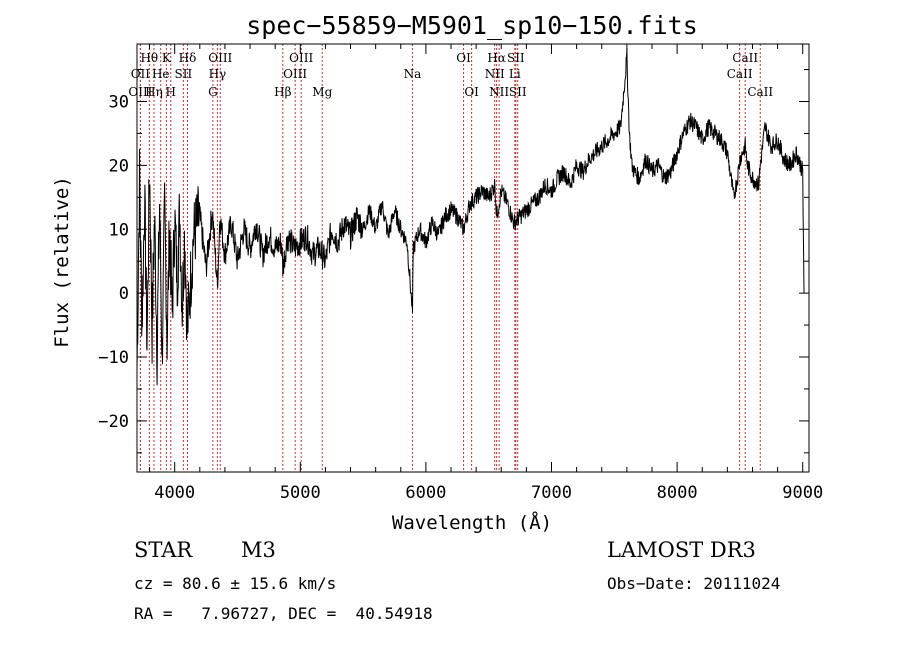  Describe the element at coordinates (188, 58) in the screenshot. I see `line-marker-label-8: Hδ` at that location.